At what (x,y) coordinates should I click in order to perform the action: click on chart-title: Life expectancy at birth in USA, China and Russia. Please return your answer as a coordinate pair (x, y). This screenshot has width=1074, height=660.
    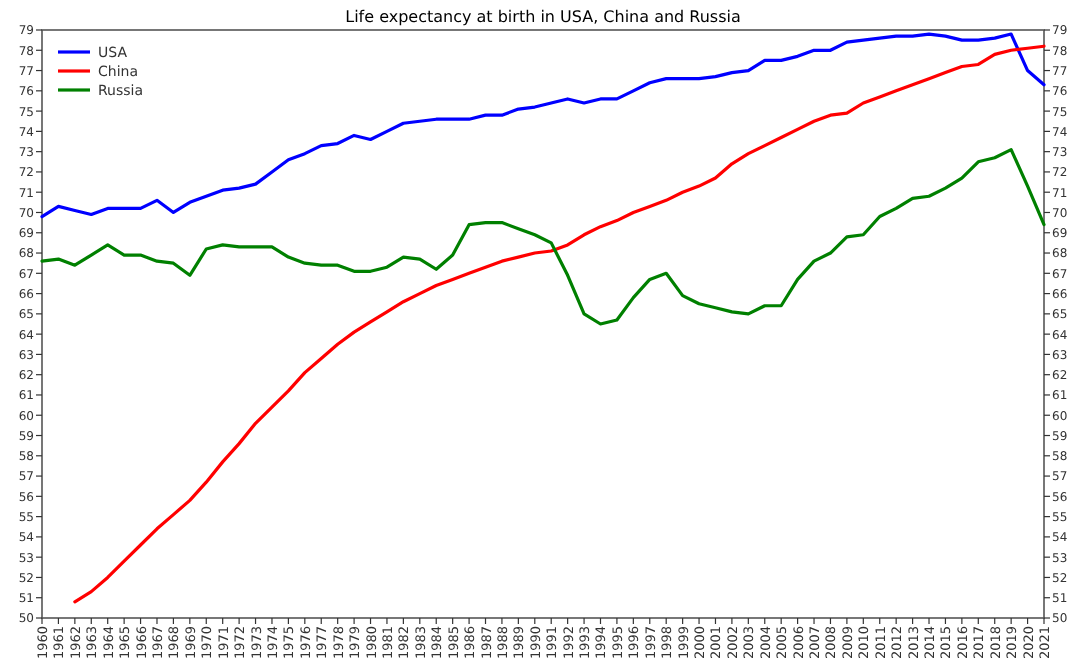
    Looking at the image, I should click on (543, 17).